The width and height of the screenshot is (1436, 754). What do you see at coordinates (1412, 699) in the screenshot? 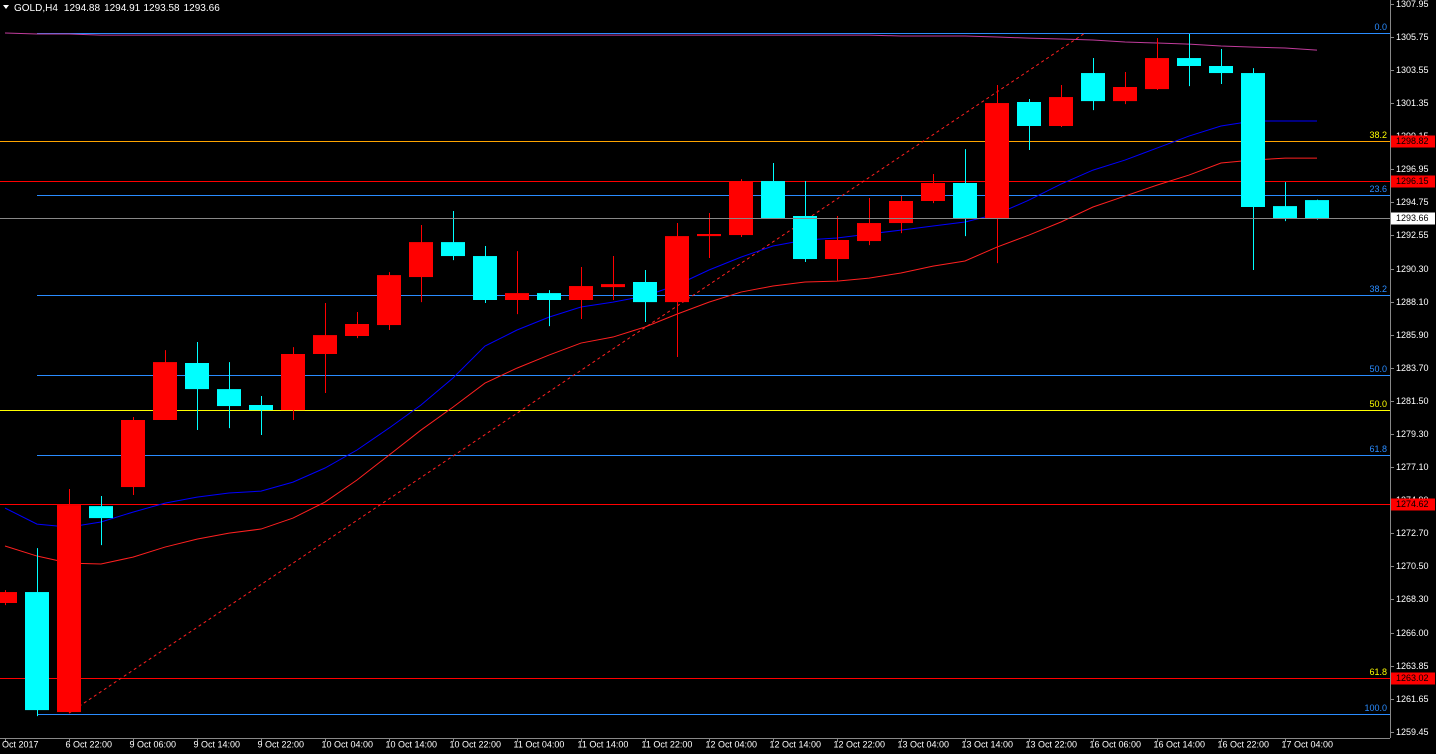
I see `y-tick-label: 1261.65` at bounding box center [1412, 699].